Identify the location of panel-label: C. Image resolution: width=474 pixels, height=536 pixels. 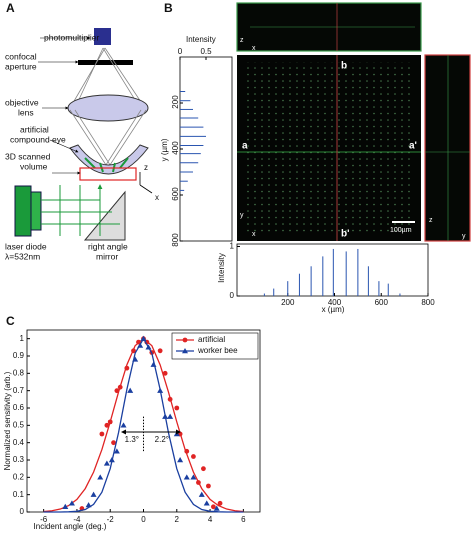
(10, 321).